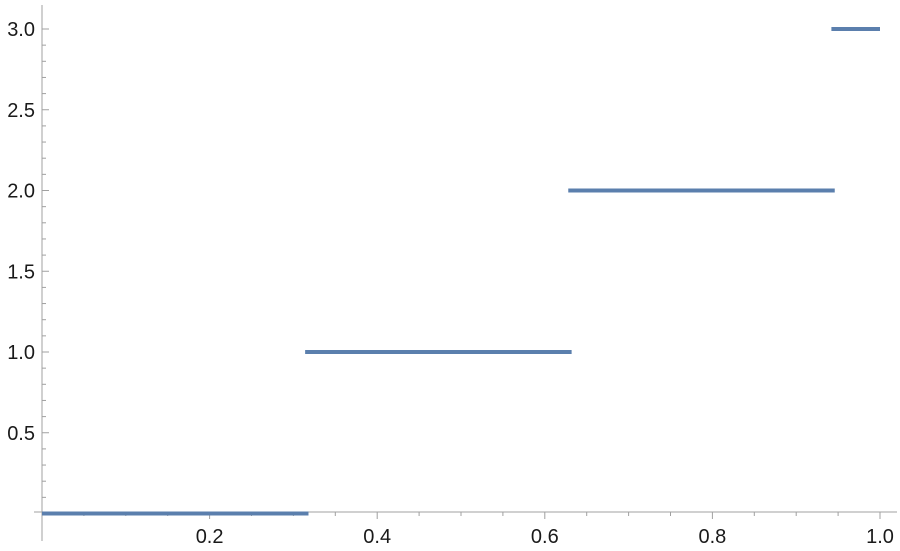  Describe the element at coordinates (545, 537) in the screenshot. I see `x-tick-label: 0.6` at that location.